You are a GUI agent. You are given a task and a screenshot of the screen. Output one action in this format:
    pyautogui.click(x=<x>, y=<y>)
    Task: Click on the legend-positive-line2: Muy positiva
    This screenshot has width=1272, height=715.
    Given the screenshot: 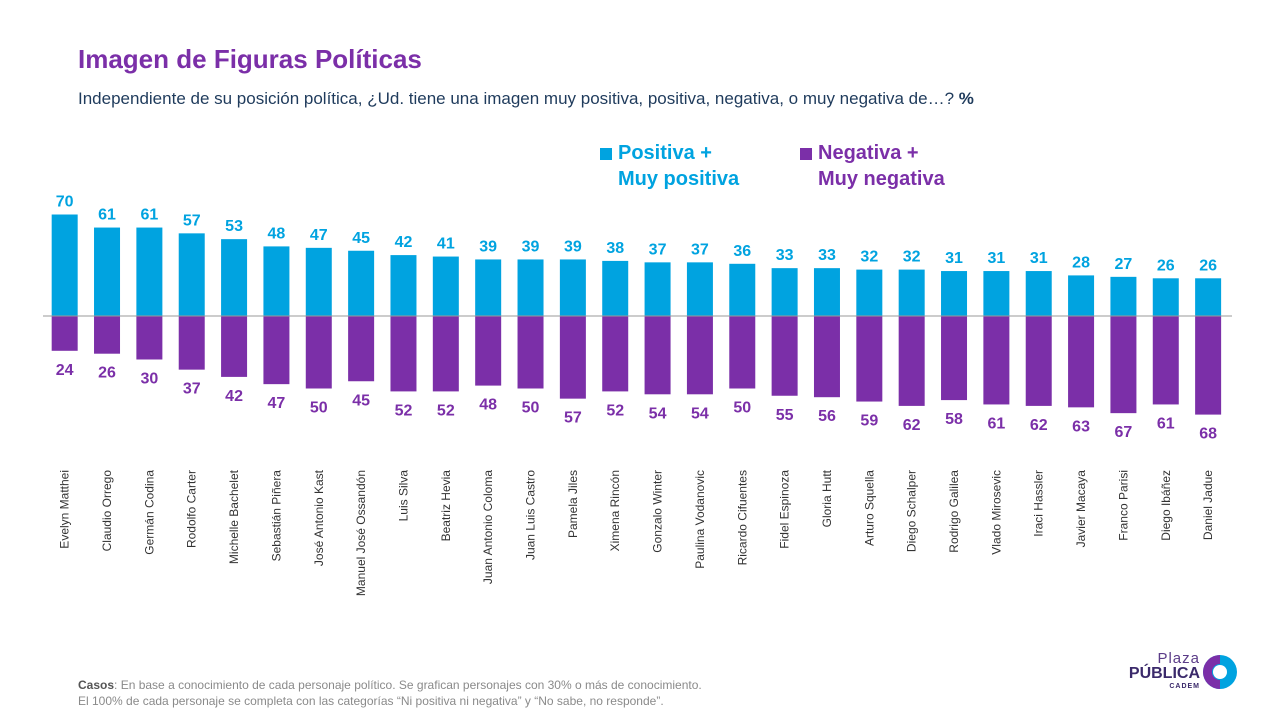 What is the action you would take?
    pyautogui.click(x=679, y=179)
    